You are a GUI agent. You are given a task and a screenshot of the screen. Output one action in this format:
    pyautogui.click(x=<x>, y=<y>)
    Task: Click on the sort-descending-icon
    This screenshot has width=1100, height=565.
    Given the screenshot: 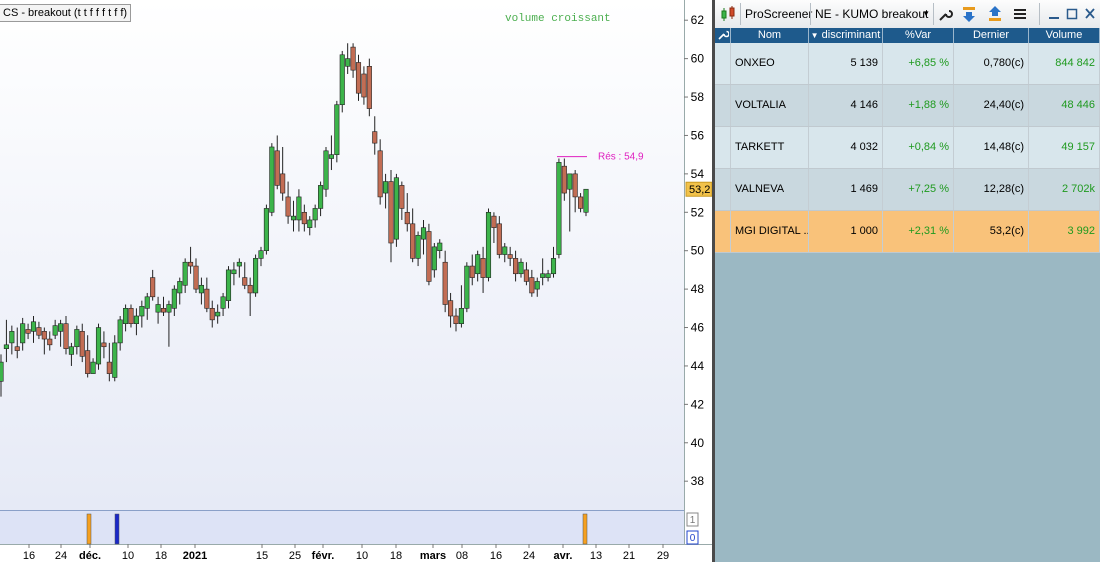 What is the action you would take?
    pyautogui.click(x=969, y=14)
    